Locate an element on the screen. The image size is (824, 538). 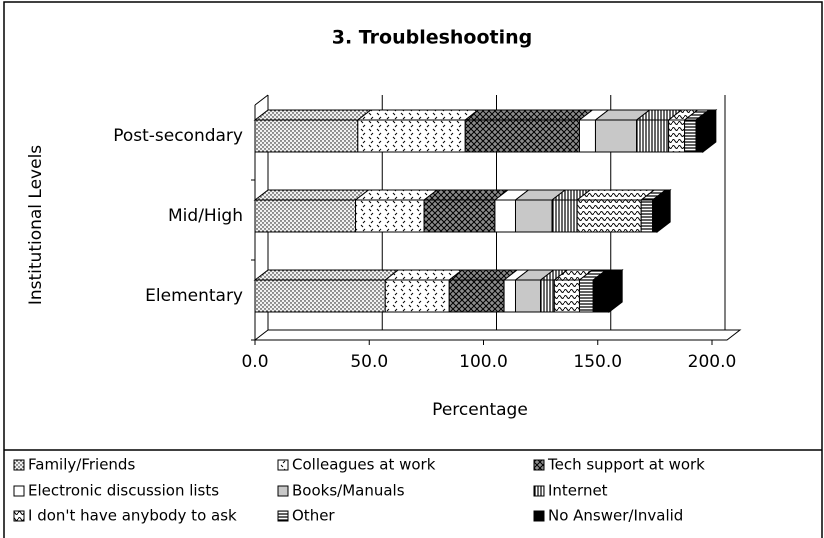
legend-label: Other is located at coordinates (313, 516).